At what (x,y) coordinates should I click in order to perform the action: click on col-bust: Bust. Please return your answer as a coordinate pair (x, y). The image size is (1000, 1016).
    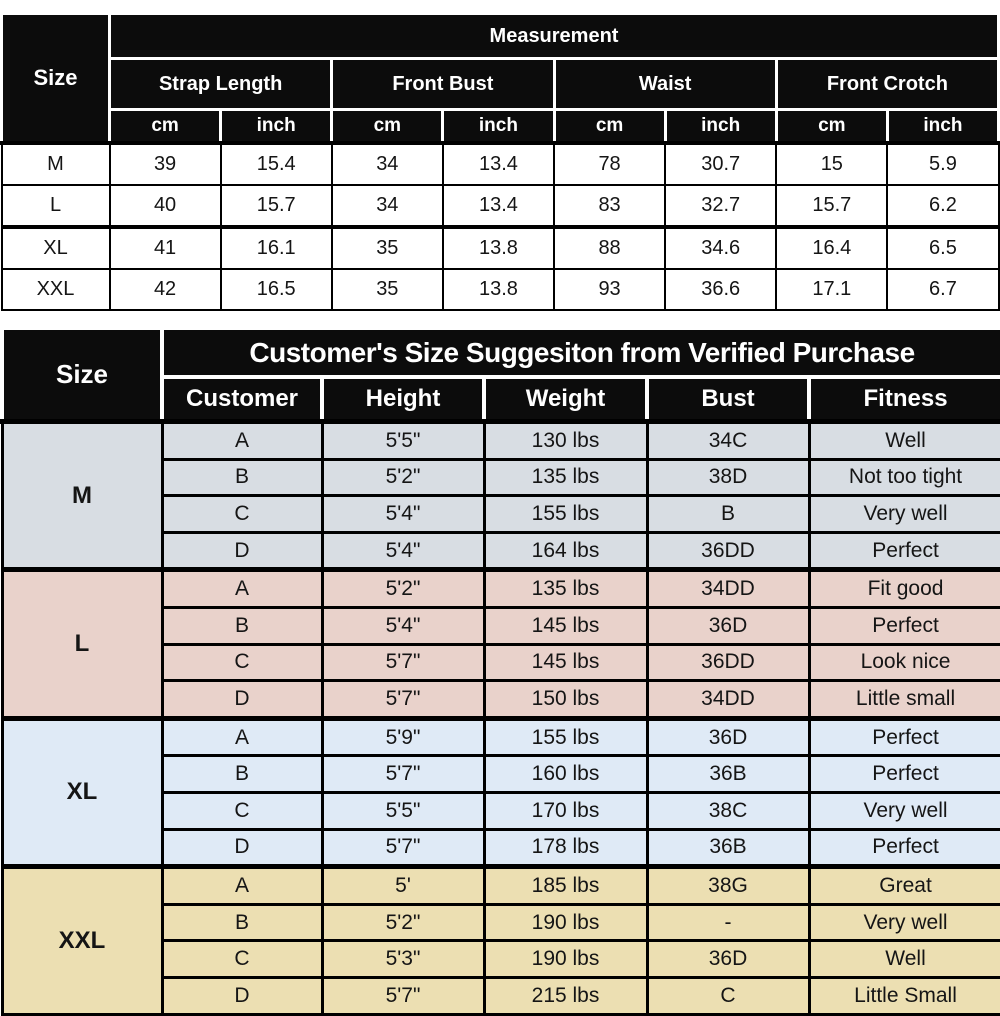
    Looking at the image, I should click on (728, 399).